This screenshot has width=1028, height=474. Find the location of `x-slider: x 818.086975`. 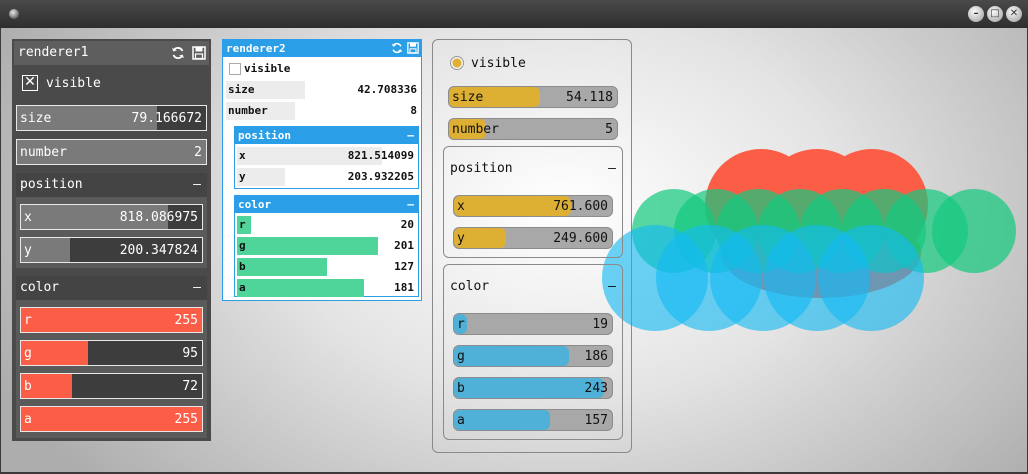

x-slider: x 818.086975 is located at coordinates (111, 217).